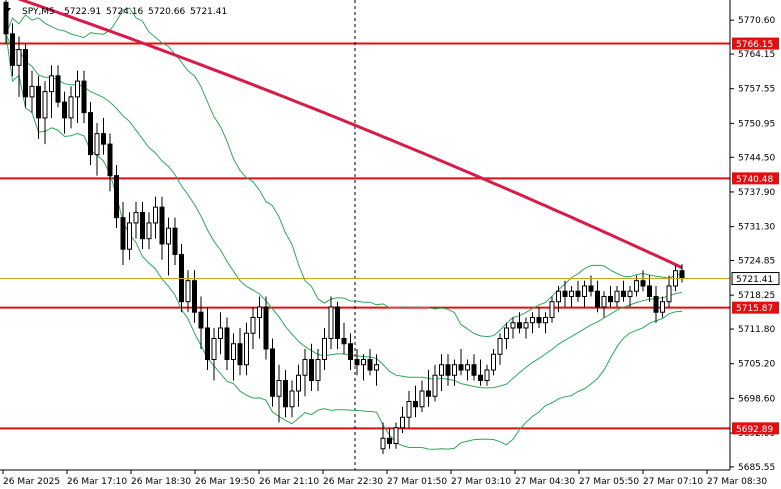 This screenshot has width=781, height=489. Describe the element at coordinates (82, 12) in the screenshot. I see `ohlc-open: 5722.91` at that location.